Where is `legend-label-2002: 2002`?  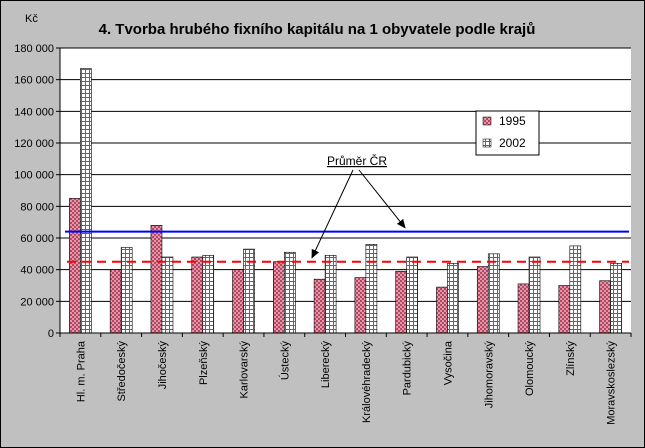 legend-label-2002: 2002 is located at coordinates (512, 143).